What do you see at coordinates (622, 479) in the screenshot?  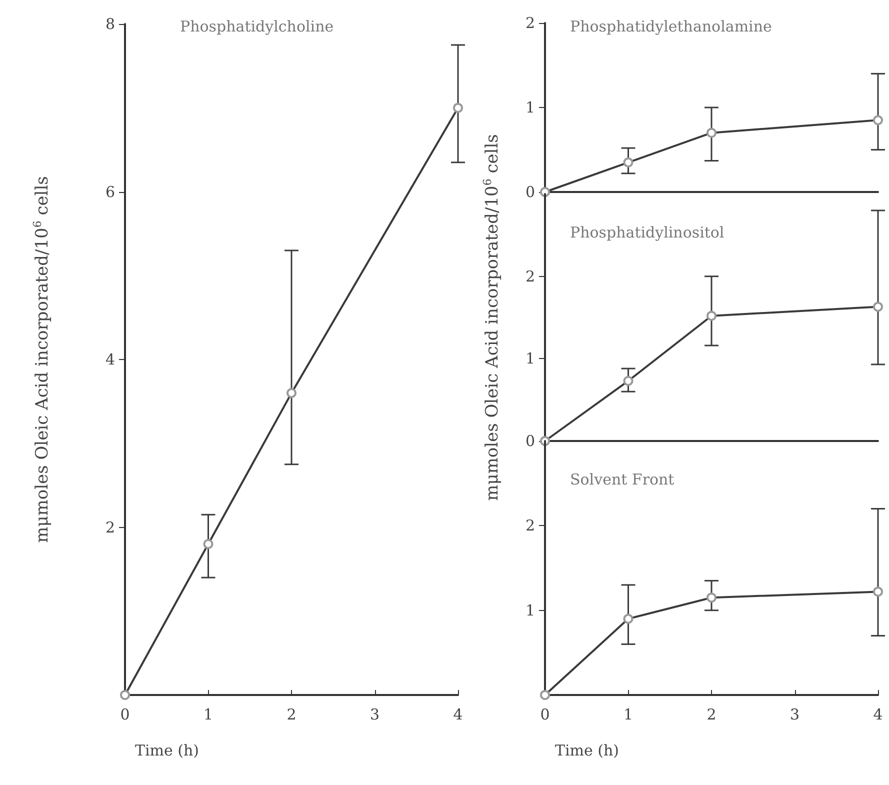 I see `text: Solvent Front` at bounding box center [622, 479].